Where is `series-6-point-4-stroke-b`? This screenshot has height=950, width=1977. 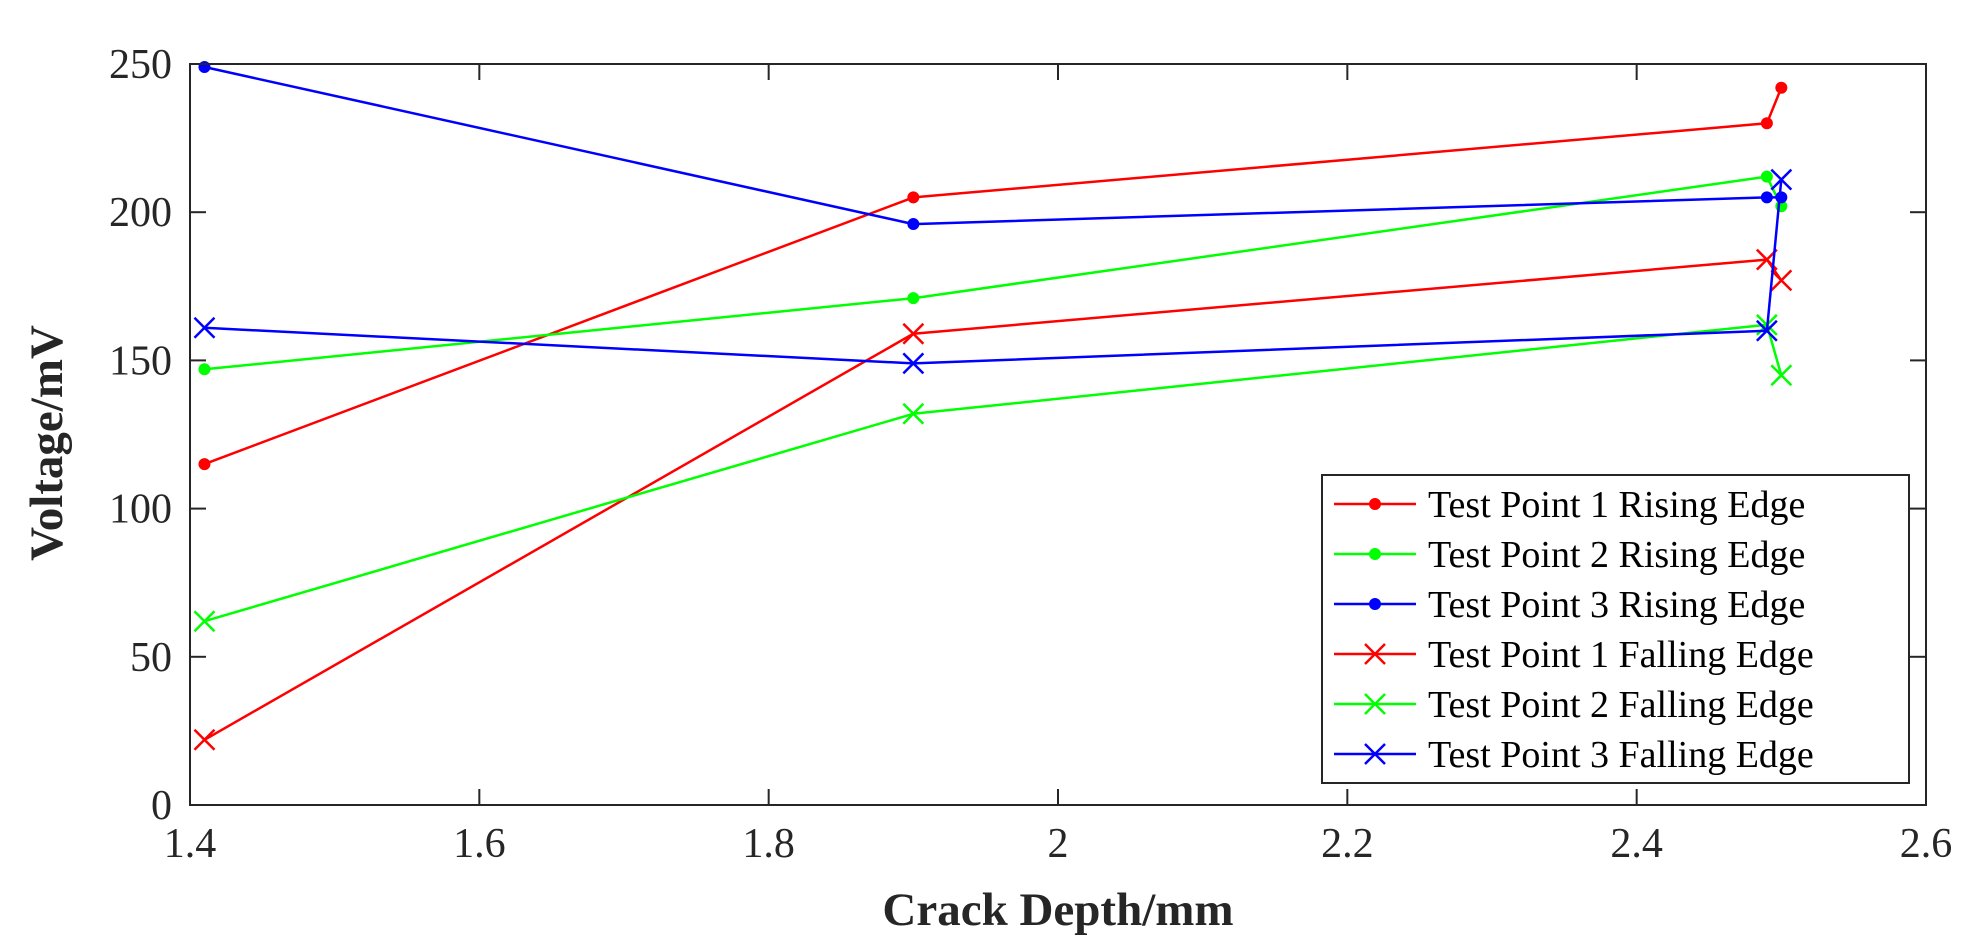 series-6-point-4-stroke-b is located at coordinates (1781, 179).